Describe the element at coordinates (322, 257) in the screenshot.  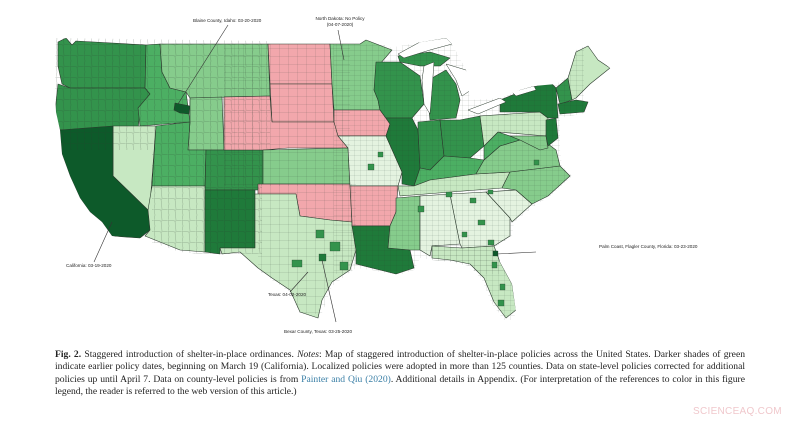
I see `county-bexar-texas` at that location.